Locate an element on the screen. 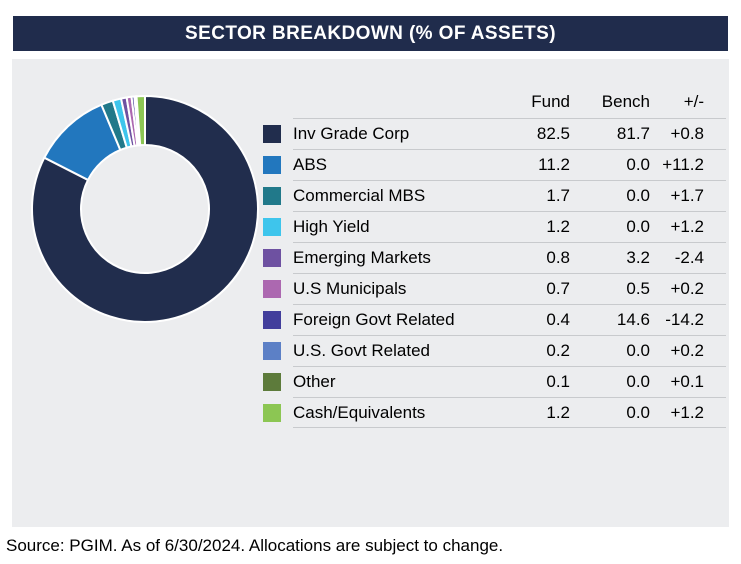 The image size is (741, 564). row-label: Emerging Markets is located at coordinates (362, 257).